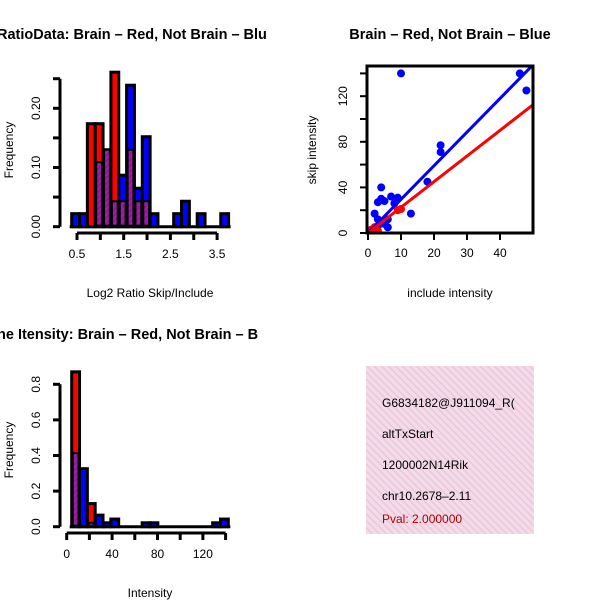 The height and width of the screenshot is (600, 600). Describe the element at coordinates (343, 96) in the screenshot. I see `y-tick-label: 120` at that location.